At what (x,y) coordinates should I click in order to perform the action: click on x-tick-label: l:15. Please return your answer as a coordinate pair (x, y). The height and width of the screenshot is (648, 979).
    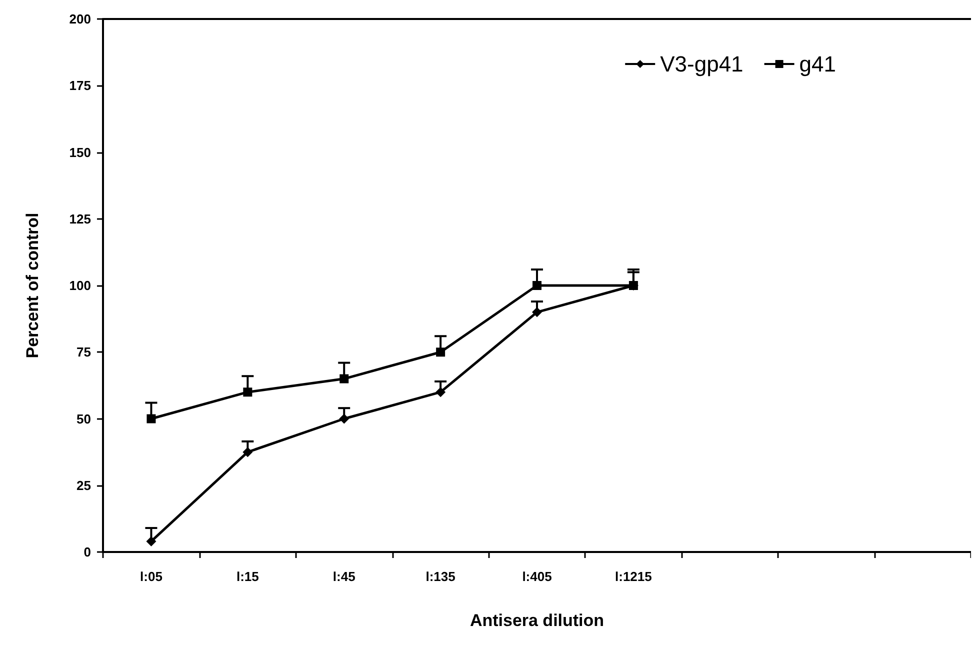
    Looking at the image, I should click on (247, 576).